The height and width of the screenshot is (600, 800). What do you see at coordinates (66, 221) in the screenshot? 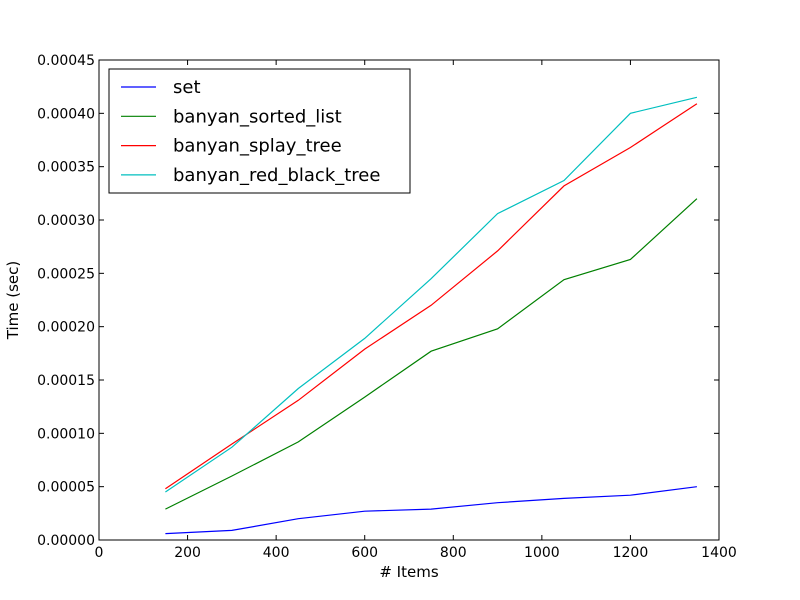
I see `y-tick-label: 0.00030` at bounding box center [66, 221].